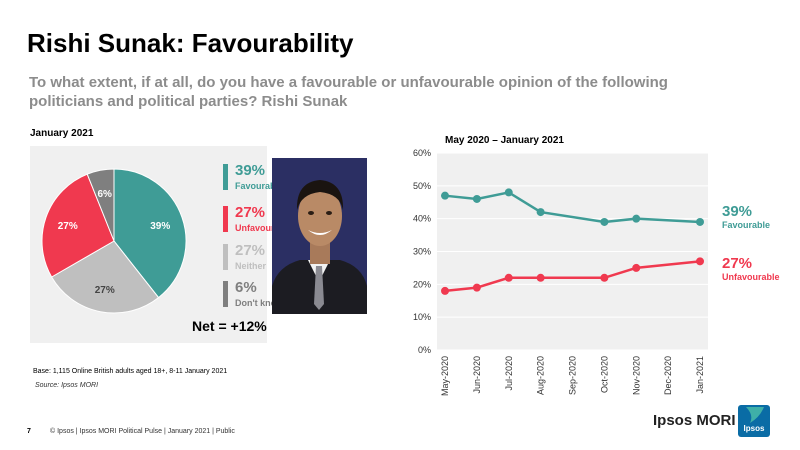 The image size is (800, 450). Describe the element at coordinates (259, 303) in the screenshot. I see `legend-label-dont-know: Don't know` at that location.